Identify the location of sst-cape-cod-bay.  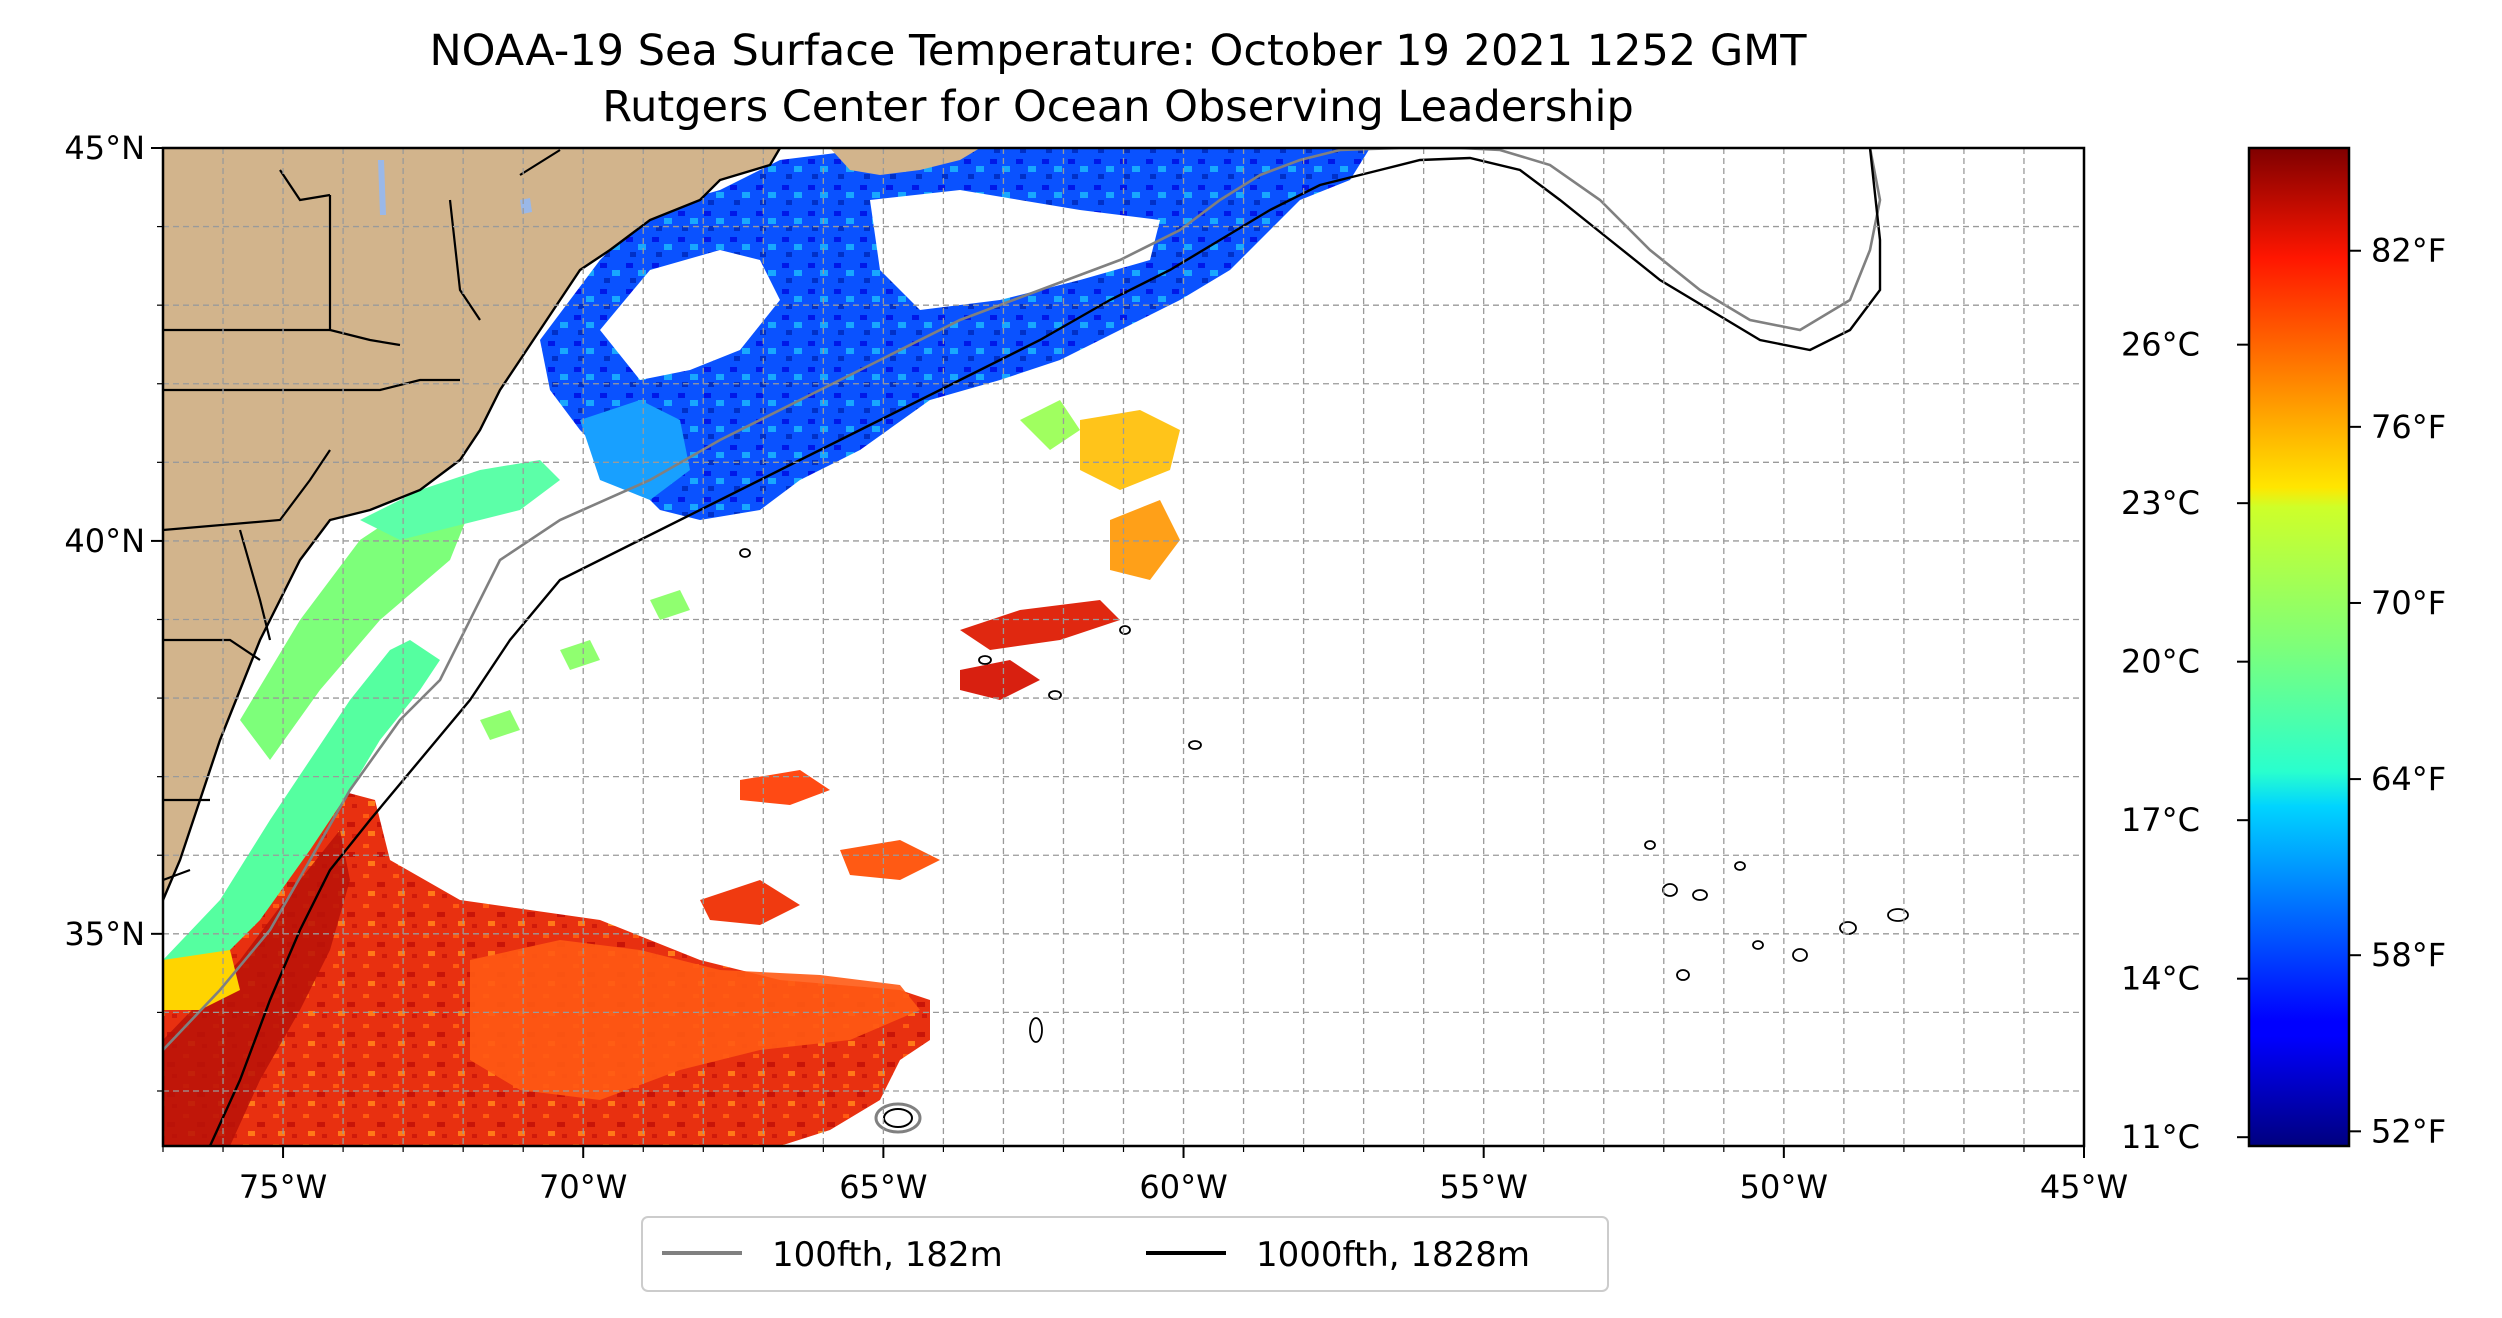
(635, 450).